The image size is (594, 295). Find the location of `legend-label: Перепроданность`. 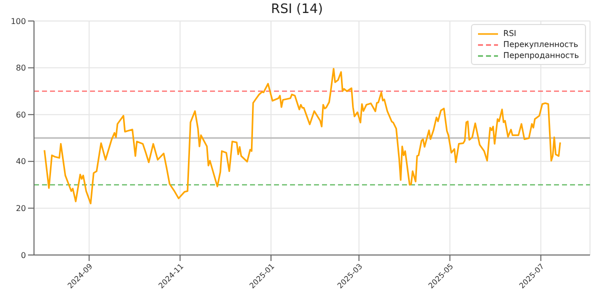

legend-label: Перепроданность is located at coordinates (541, 55).